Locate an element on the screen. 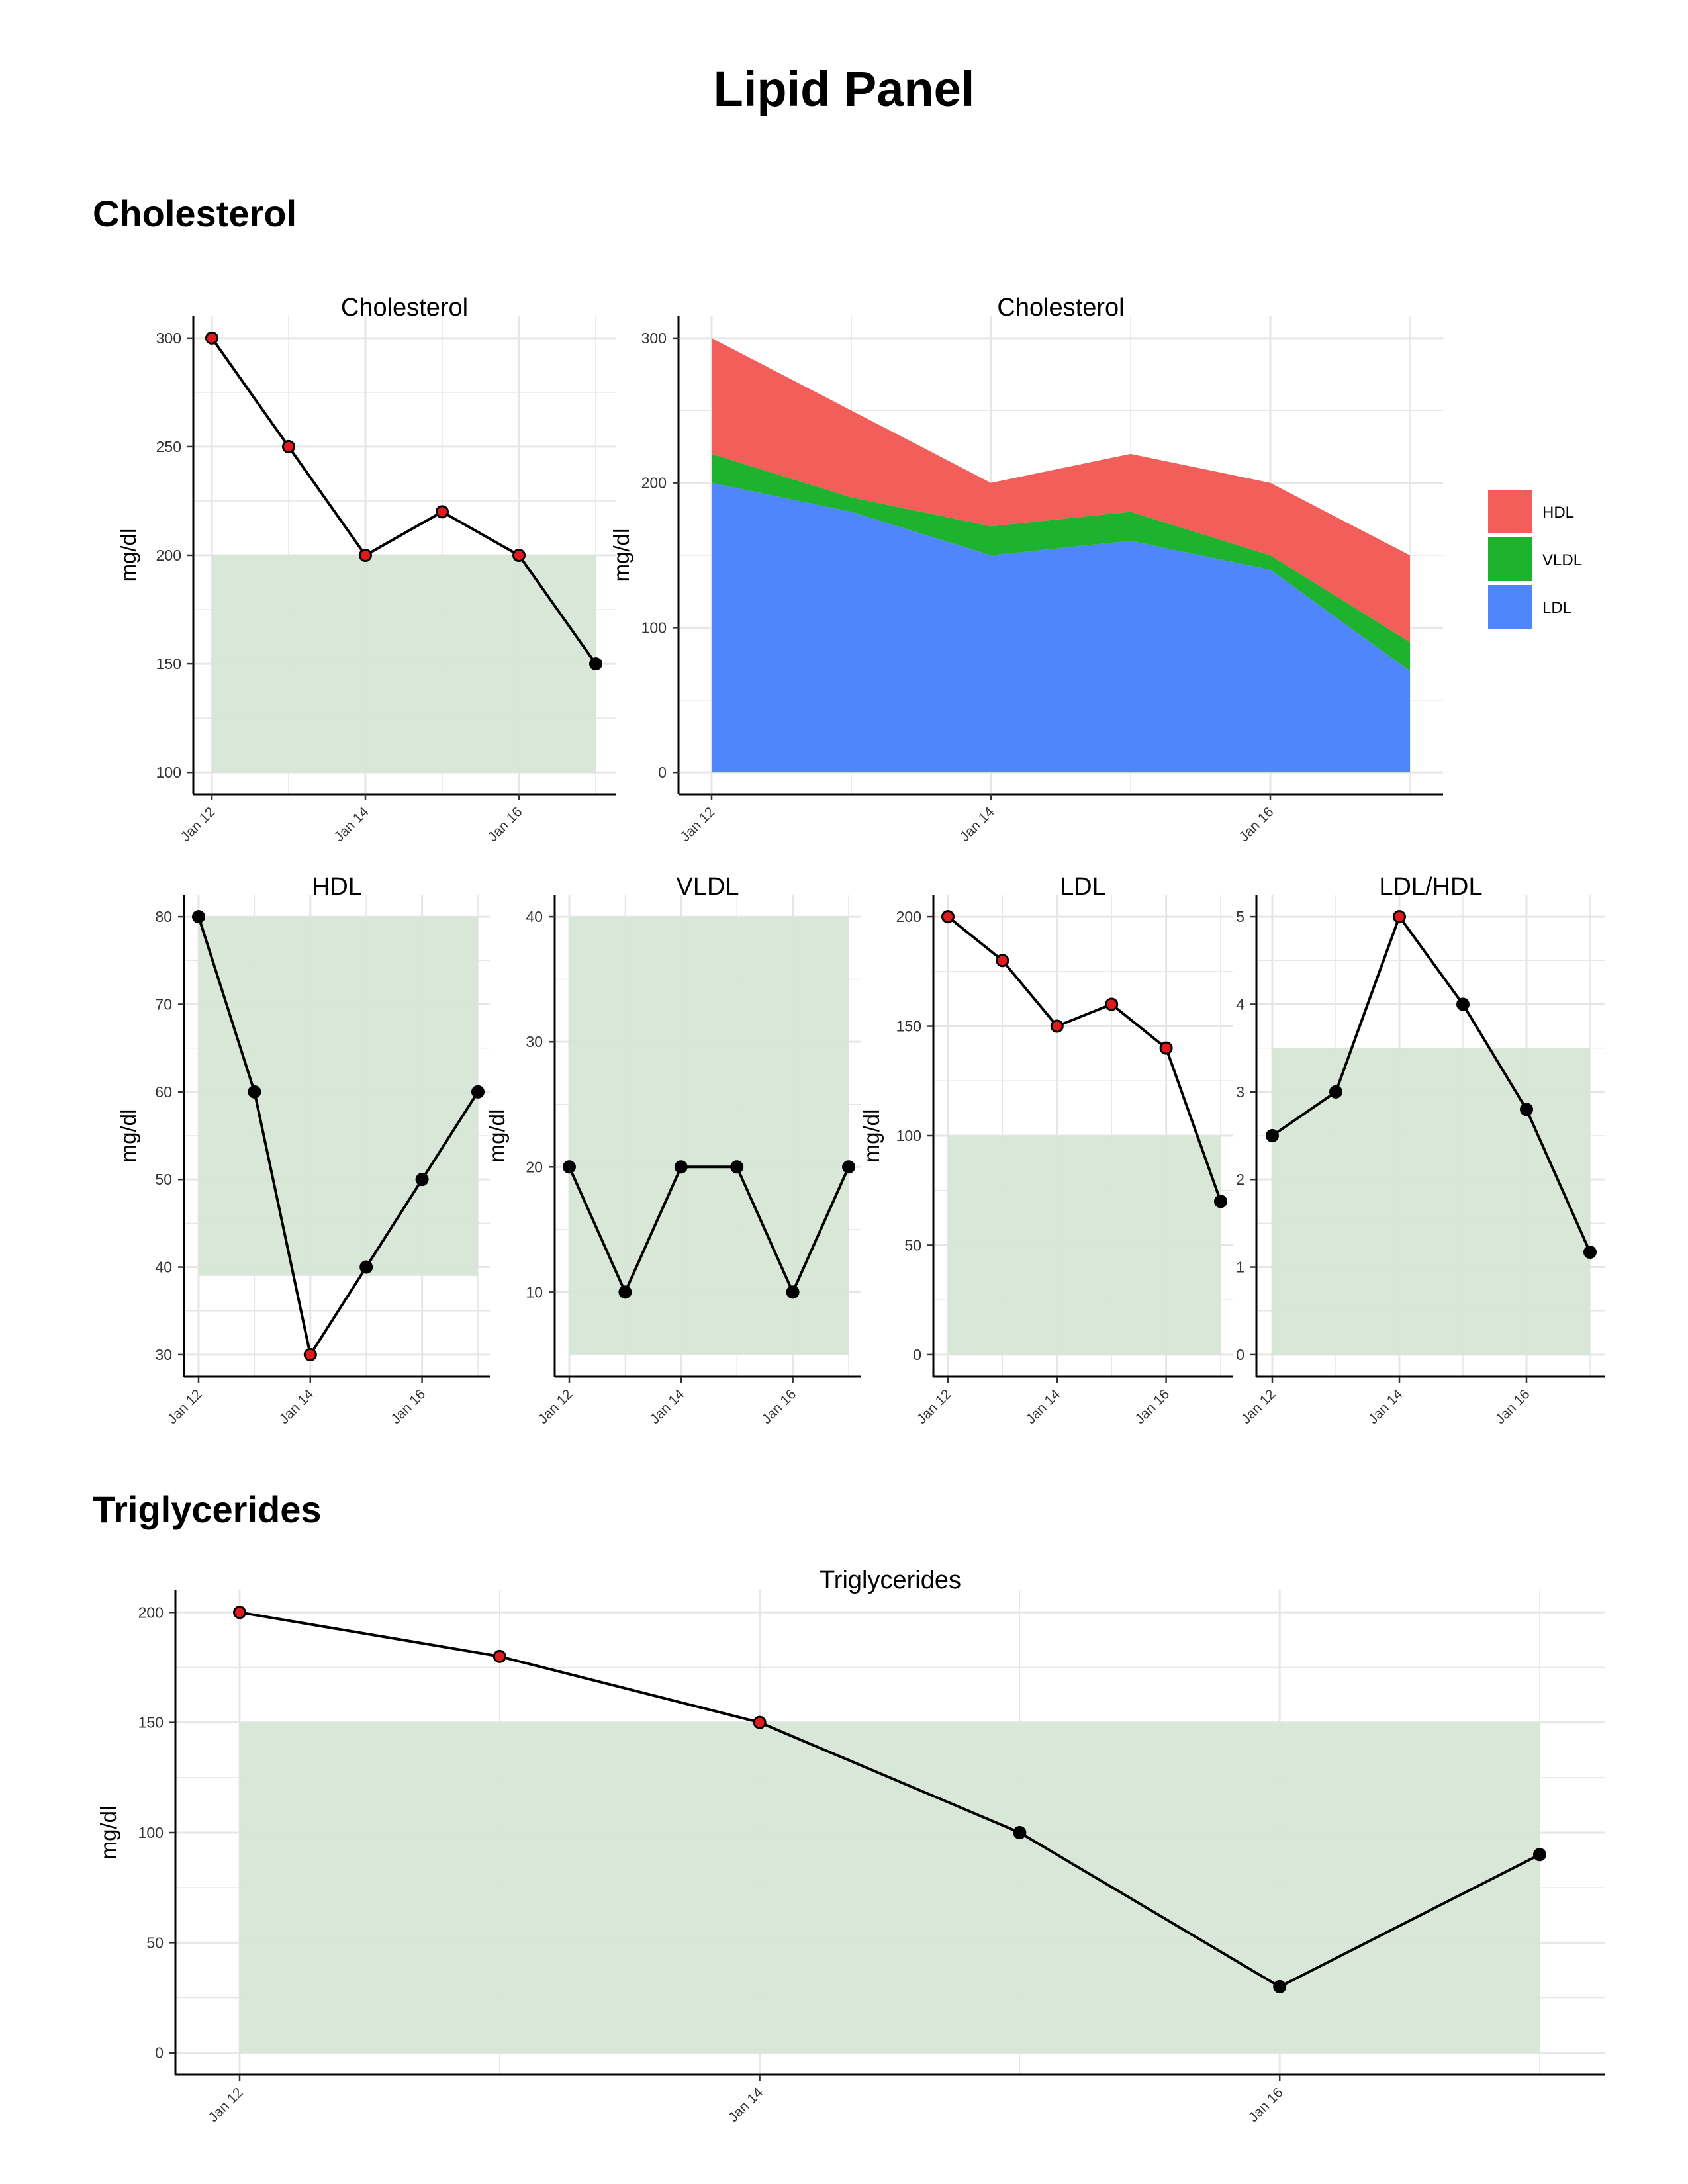 Image resolution: width=1688 pixels, height=2184 pixels. y-tick-label: 30 is located at coordinates (534, 1041).